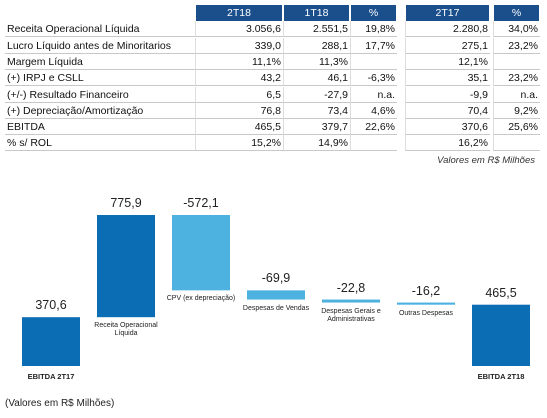  Describe the element at coordinates (100, 95) in the screenshot. I see `row-label: (+/-) Resultado Financeiro` at that location.